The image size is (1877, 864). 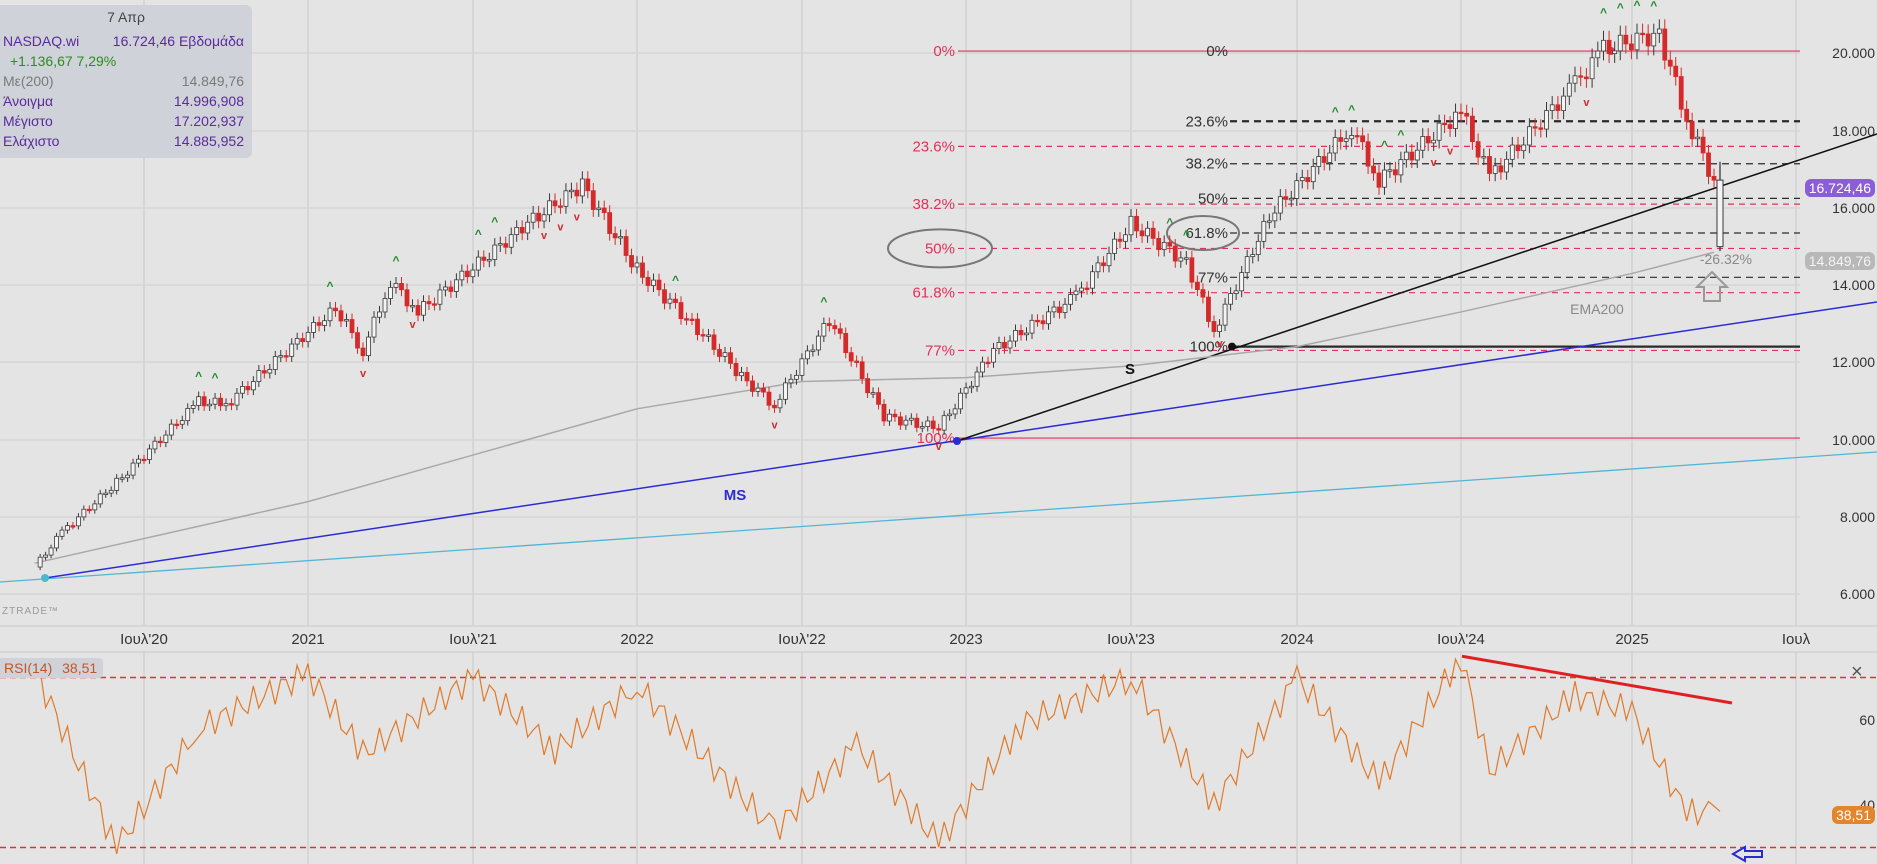 I want to click on pivot-low-marker: v, so click(x=1219, y=344).